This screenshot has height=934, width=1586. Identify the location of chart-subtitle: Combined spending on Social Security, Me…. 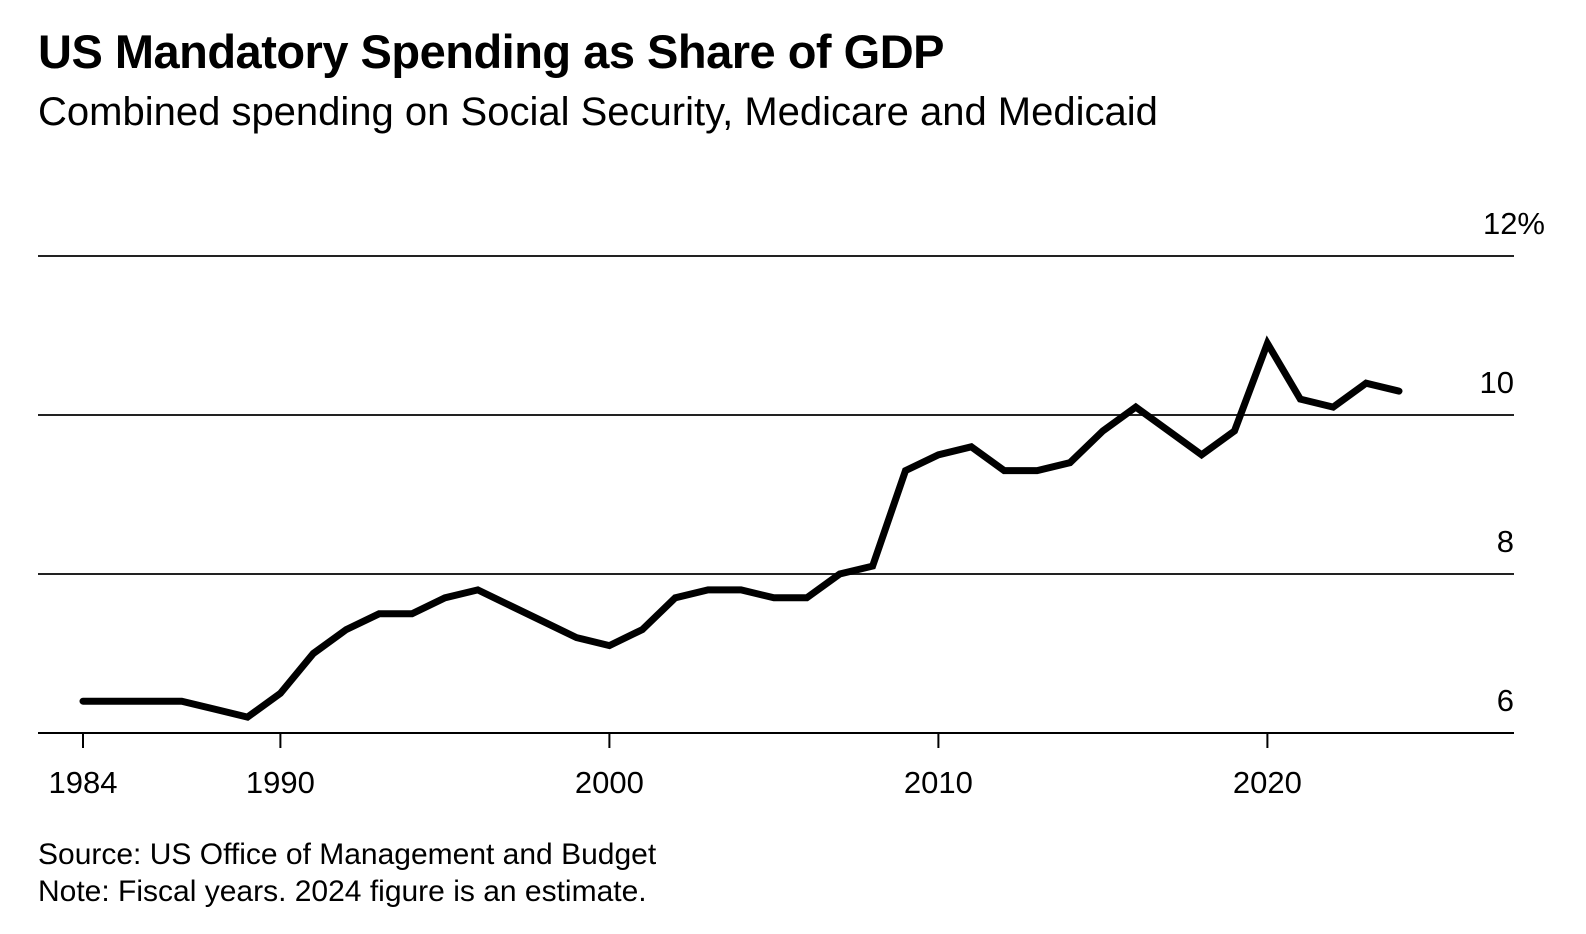
(598, 112).